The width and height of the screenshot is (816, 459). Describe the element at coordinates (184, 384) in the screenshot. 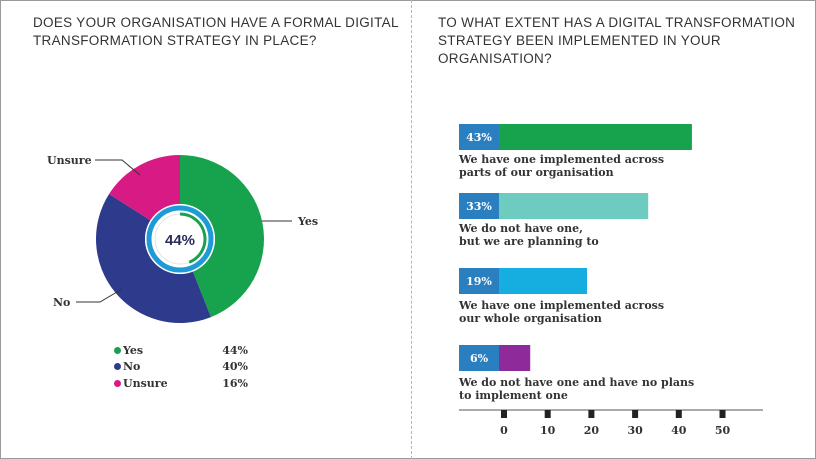

I see `legend-item-unsure: Unsure 16%` at that location.